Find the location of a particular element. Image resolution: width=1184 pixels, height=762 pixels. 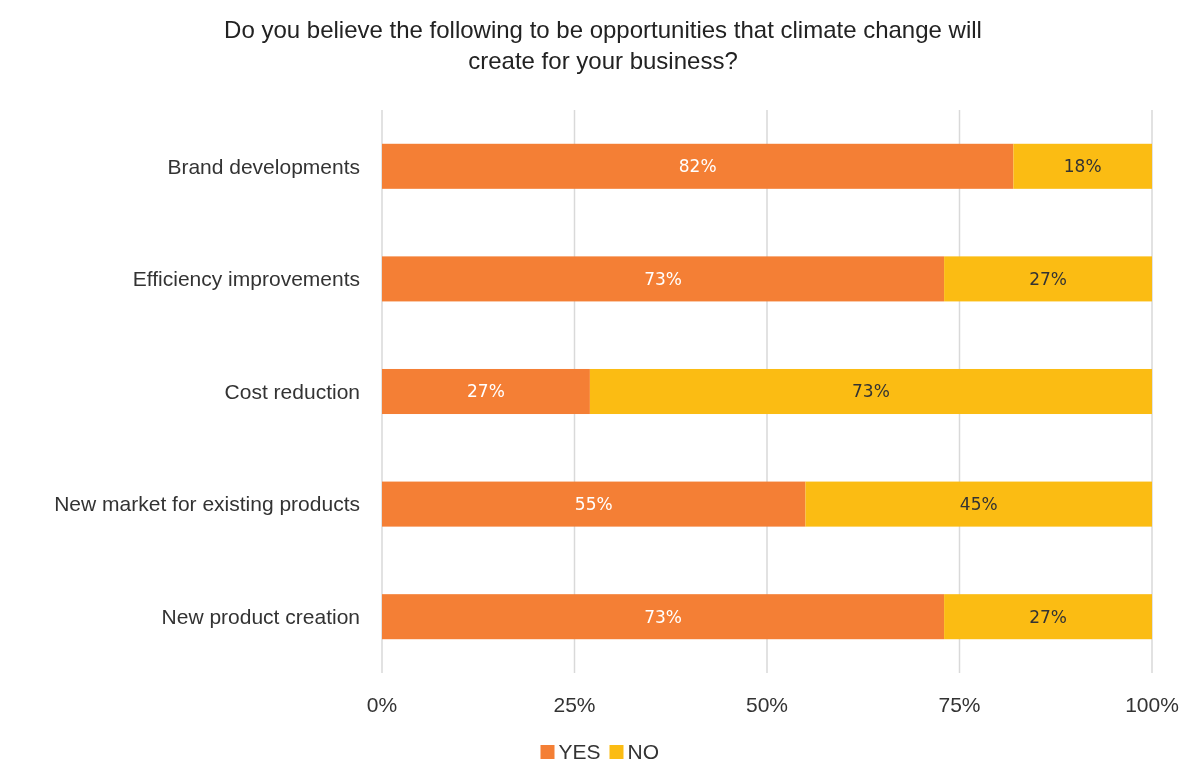

legend-label: NO is located at coordinates (643, 751).